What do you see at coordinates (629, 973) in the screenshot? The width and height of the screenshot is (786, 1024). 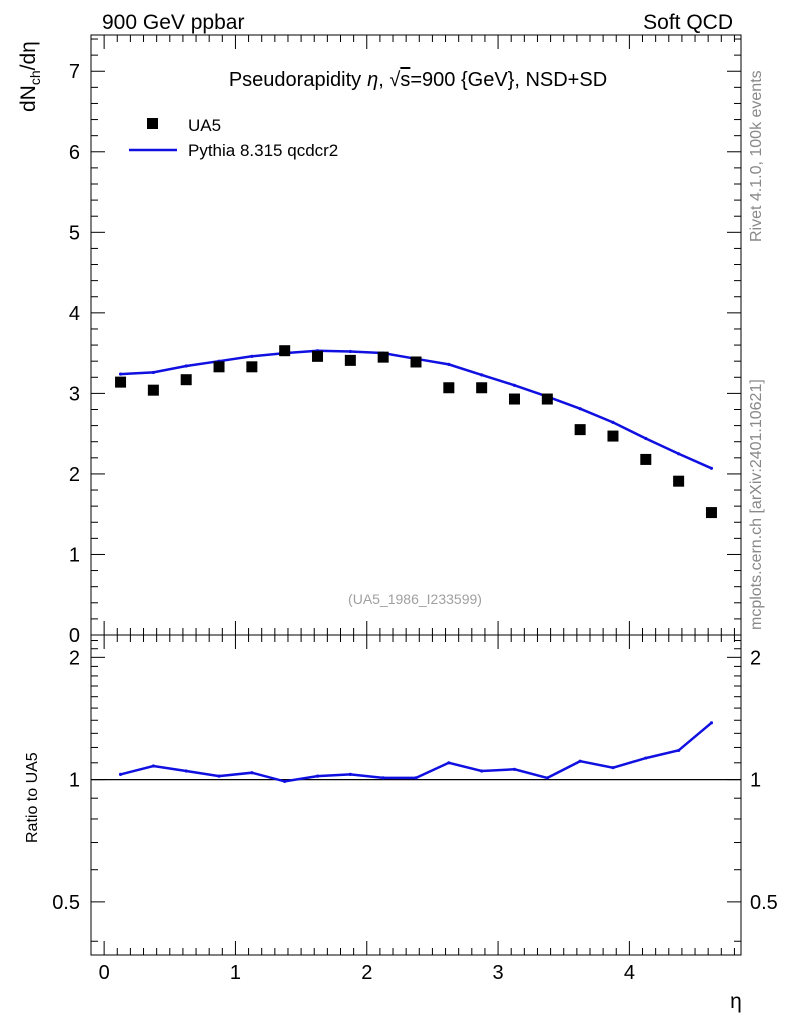 I see `x-tick-label: 4` at bounding box center [629, 973].